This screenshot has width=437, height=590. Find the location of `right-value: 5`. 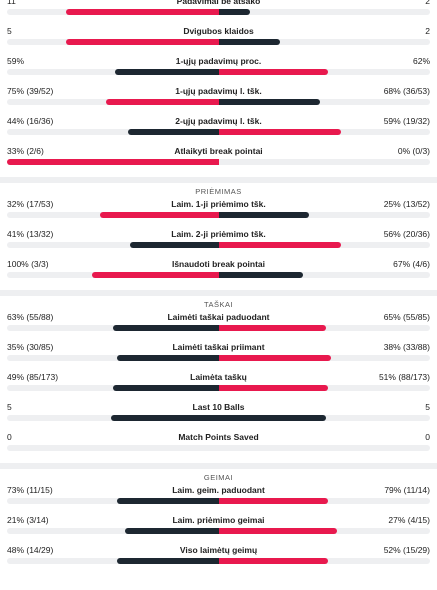

right-value: 5 is located at coordinates (427, 407).